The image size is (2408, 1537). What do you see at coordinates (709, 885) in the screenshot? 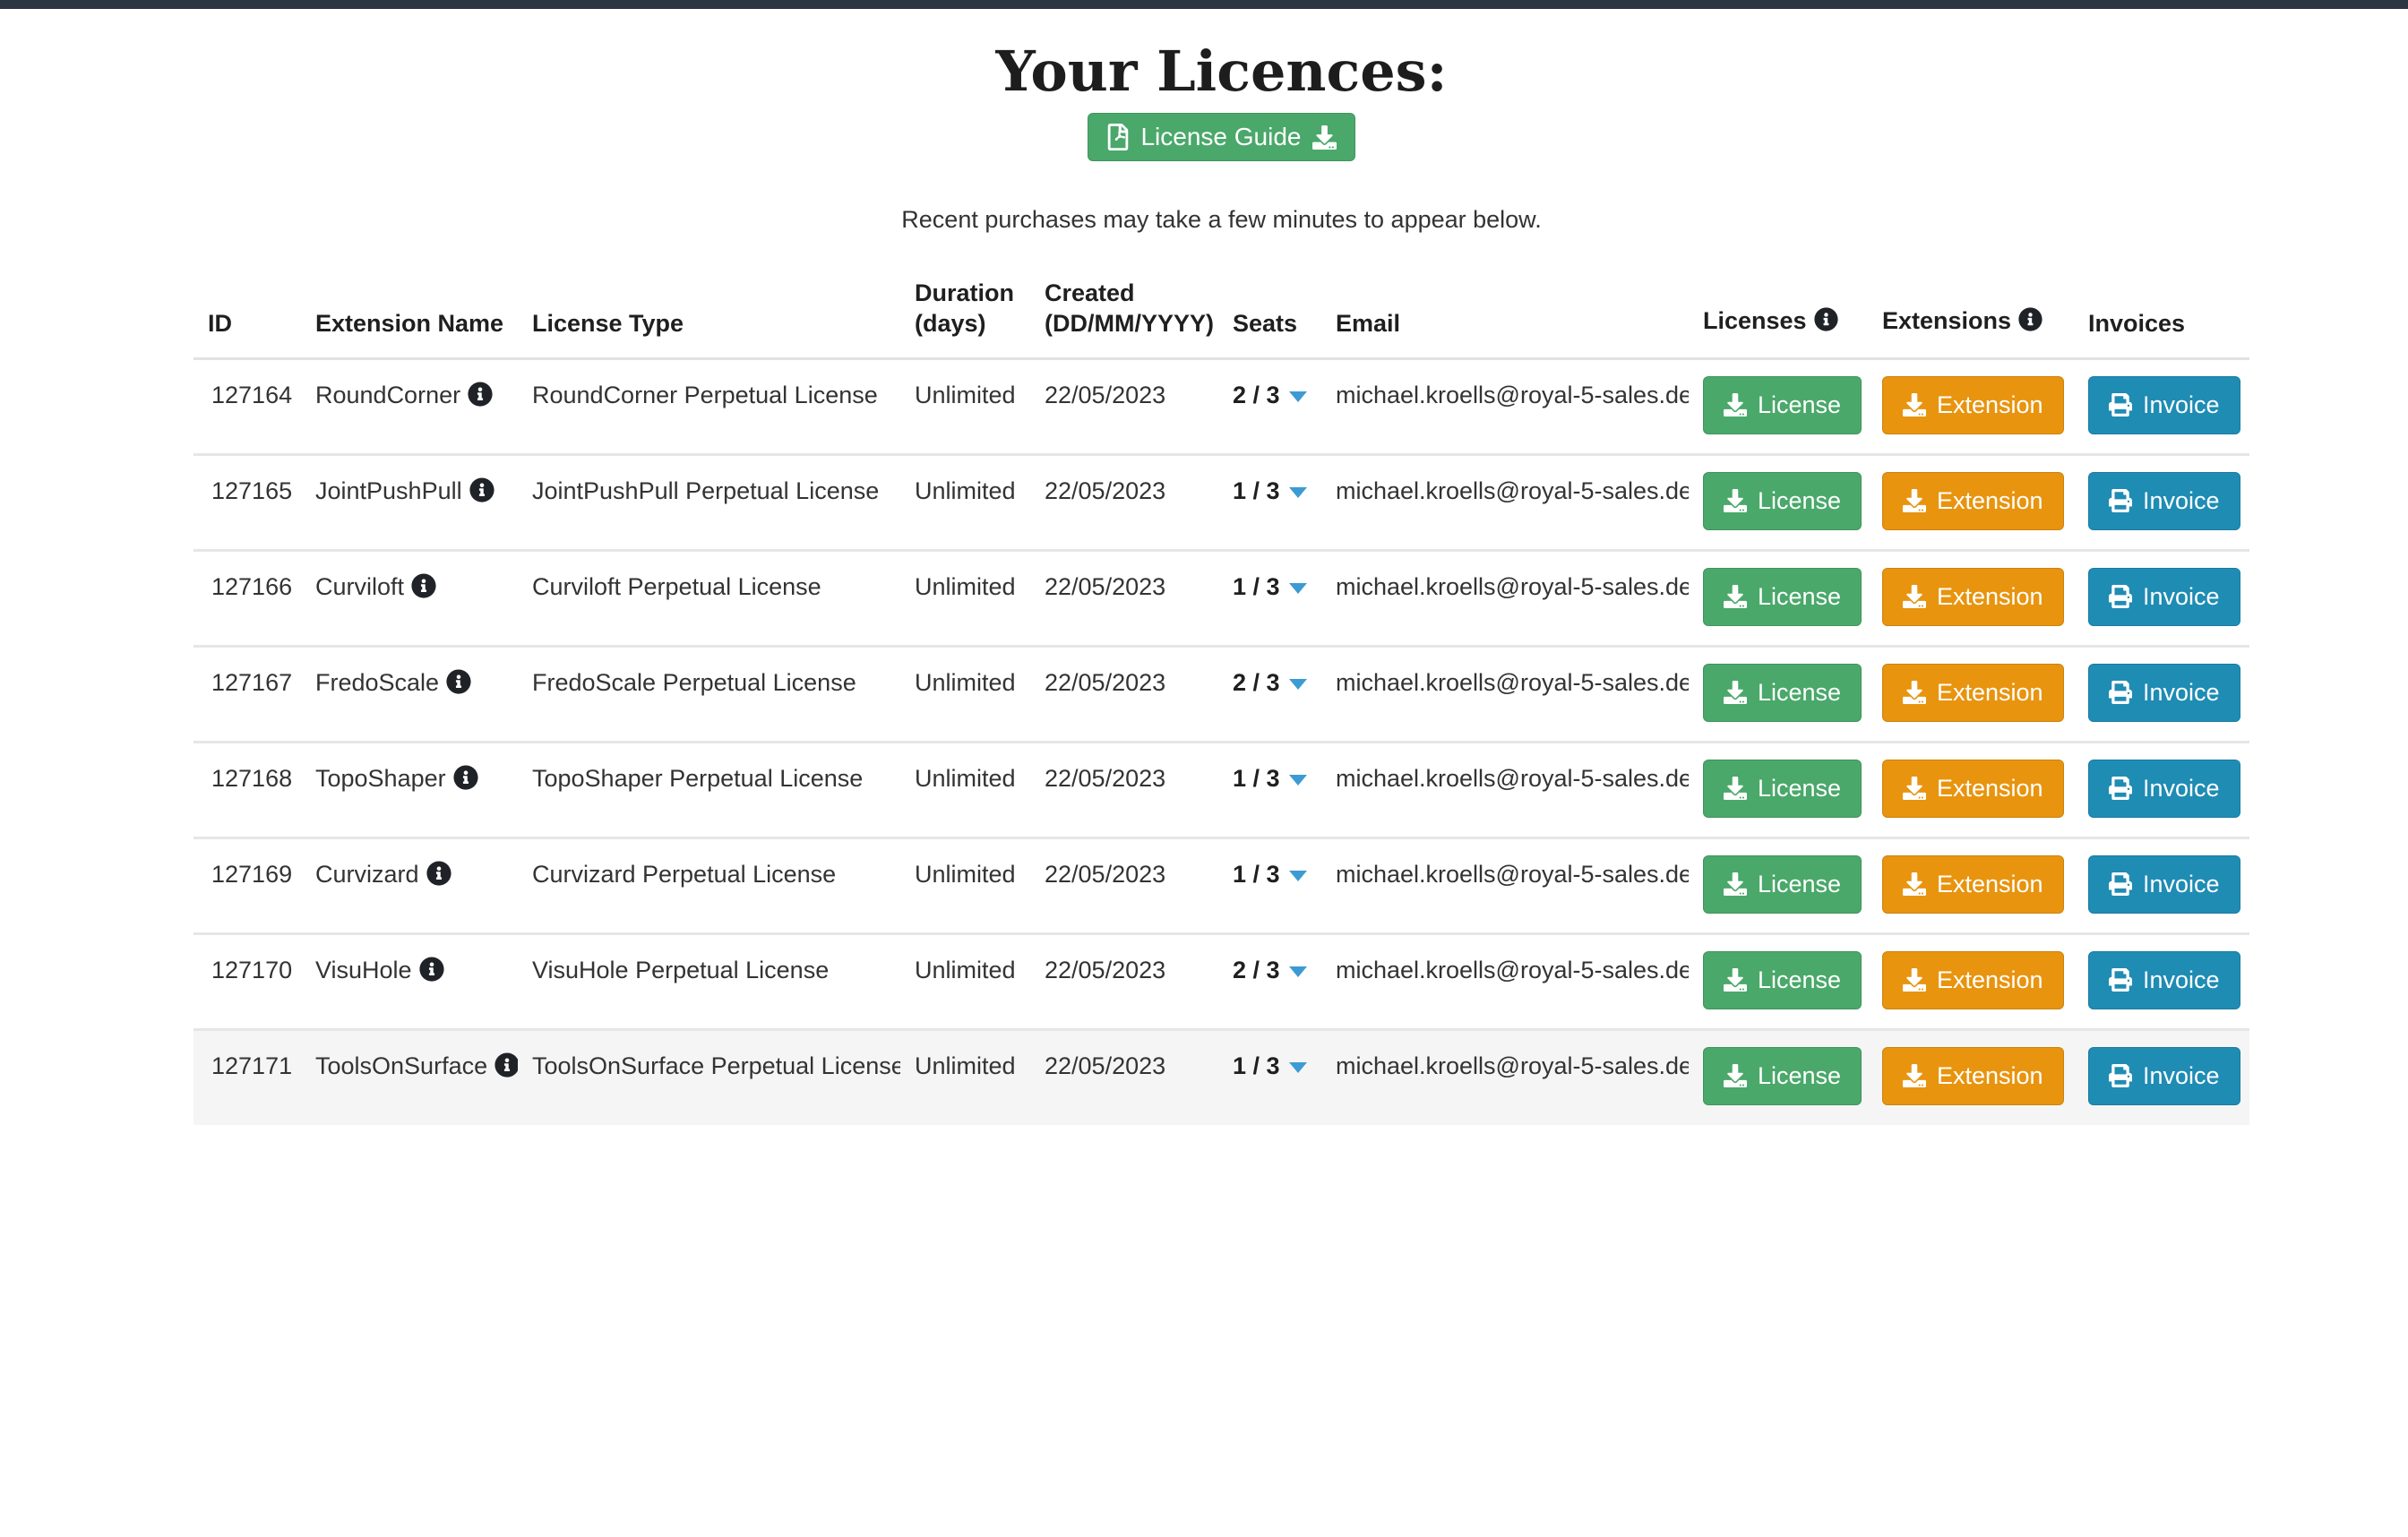
I see `cell-license-type: Curvizard Perpetual License` at bounding box center [709, 885].